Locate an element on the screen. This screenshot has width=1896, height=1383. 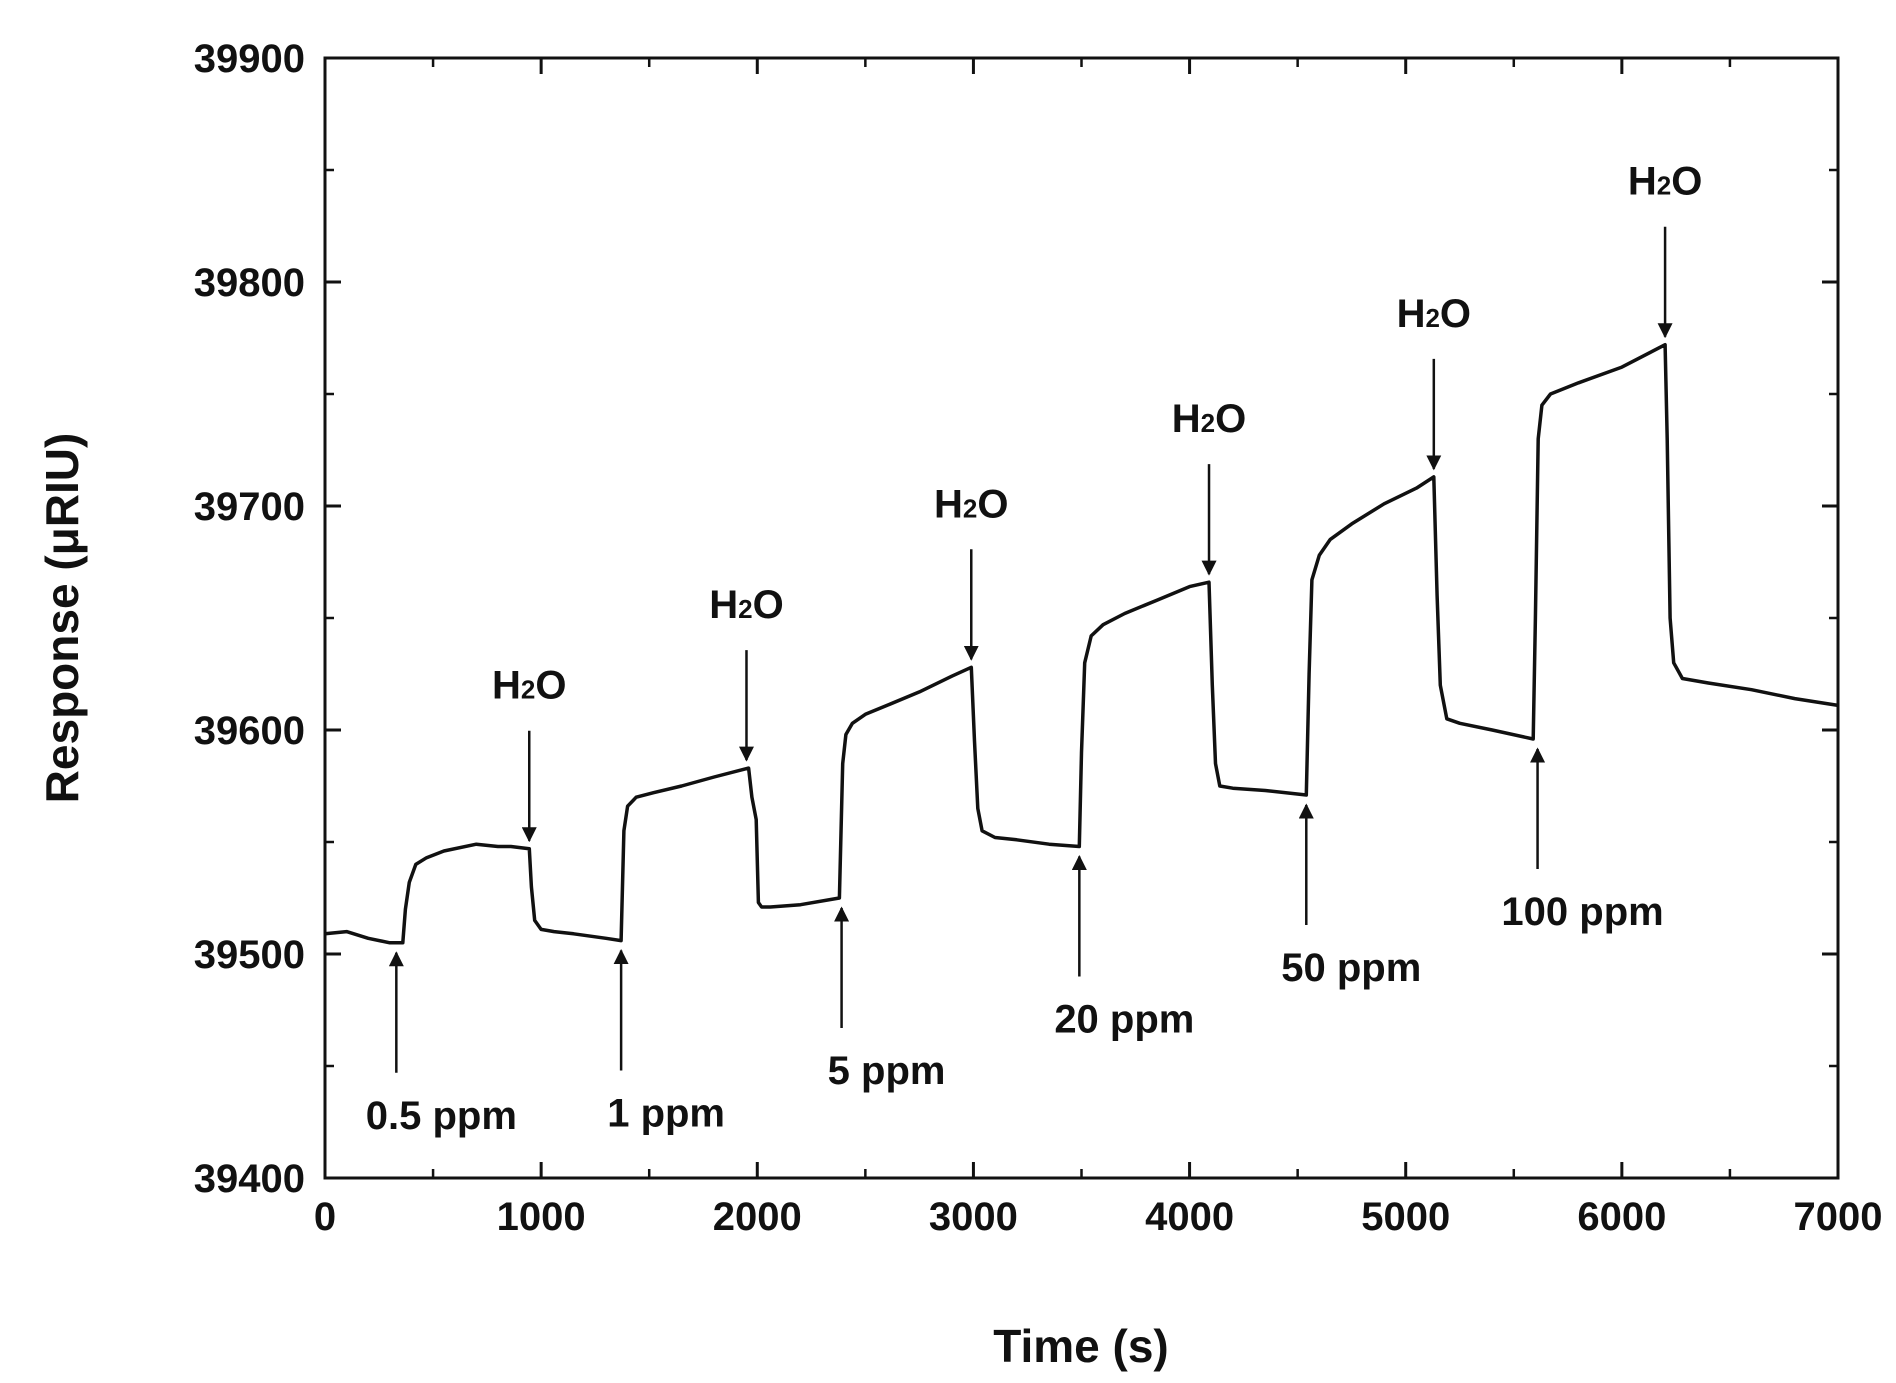
x-tick-label: 6000 is located at coordinates (1621, 1217).